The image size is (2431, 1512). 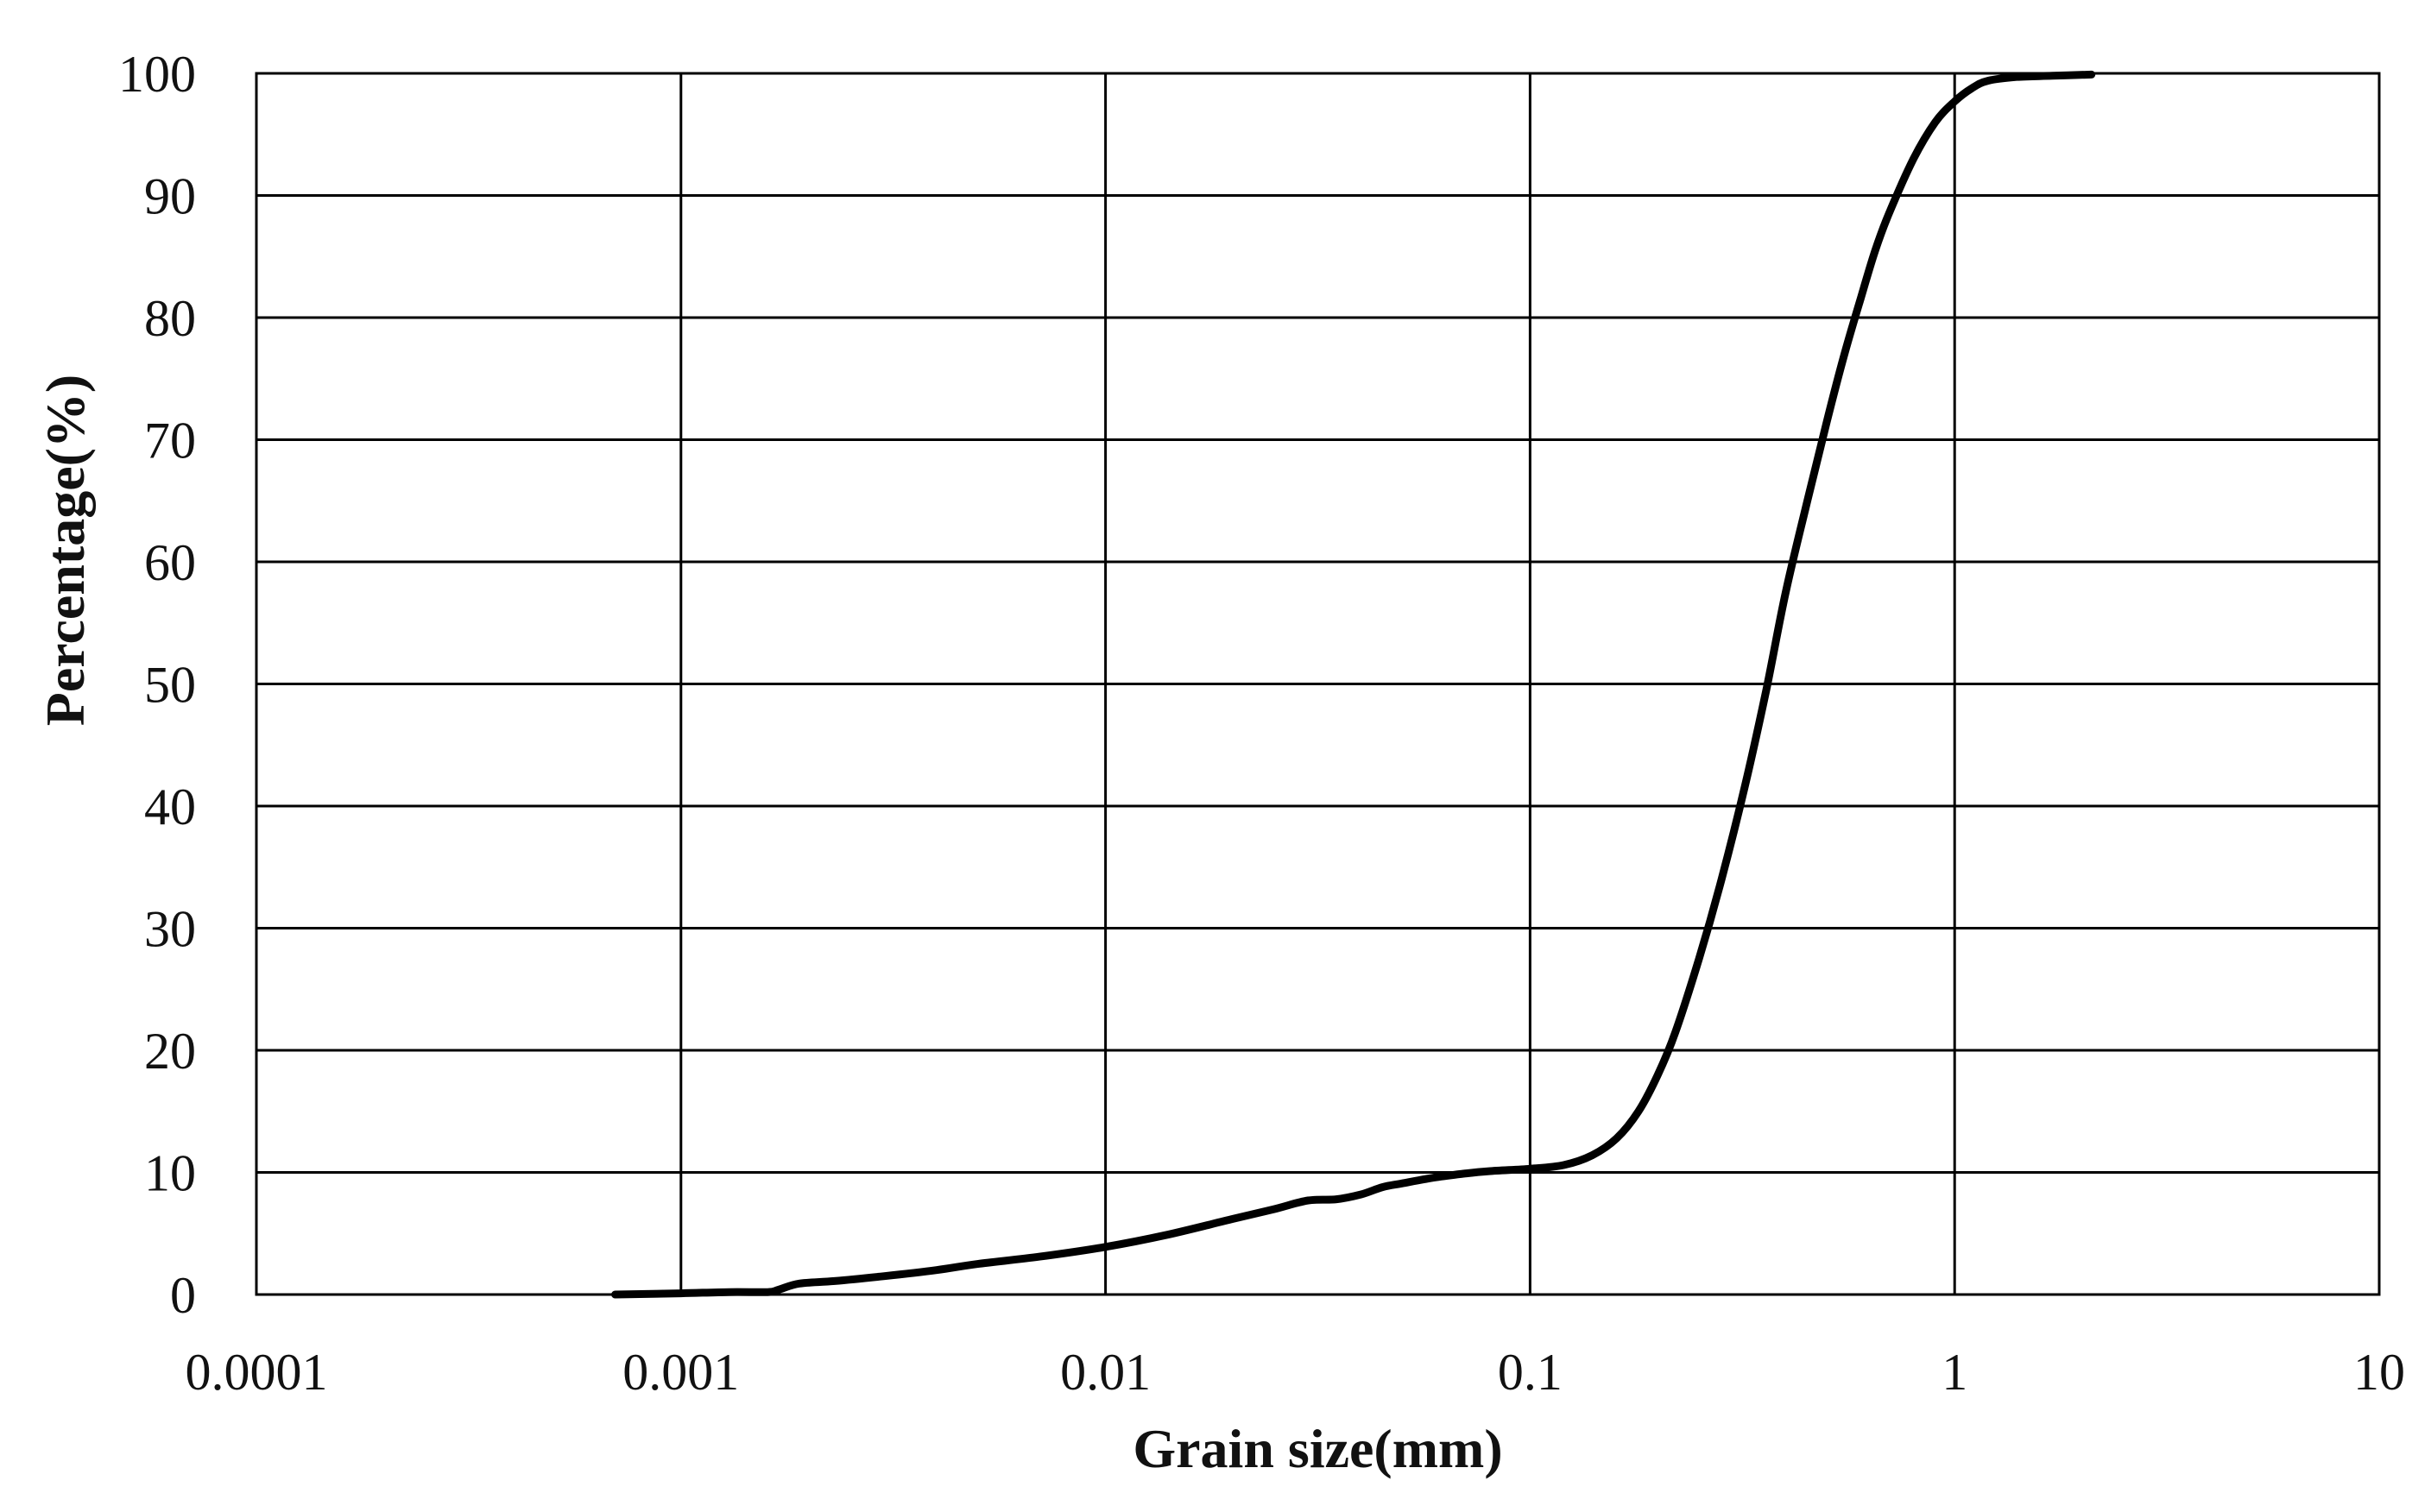 I want to click on x-tick-label: 1, so click(x=1955, y=1372).